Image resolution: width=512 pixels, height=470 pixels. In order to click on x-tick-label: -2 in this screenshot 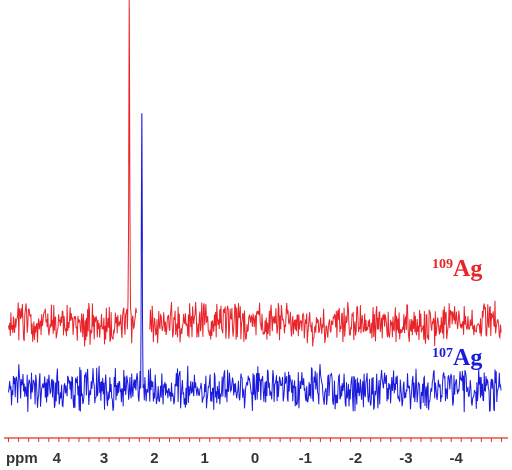, I will do `click(355, 458)`.